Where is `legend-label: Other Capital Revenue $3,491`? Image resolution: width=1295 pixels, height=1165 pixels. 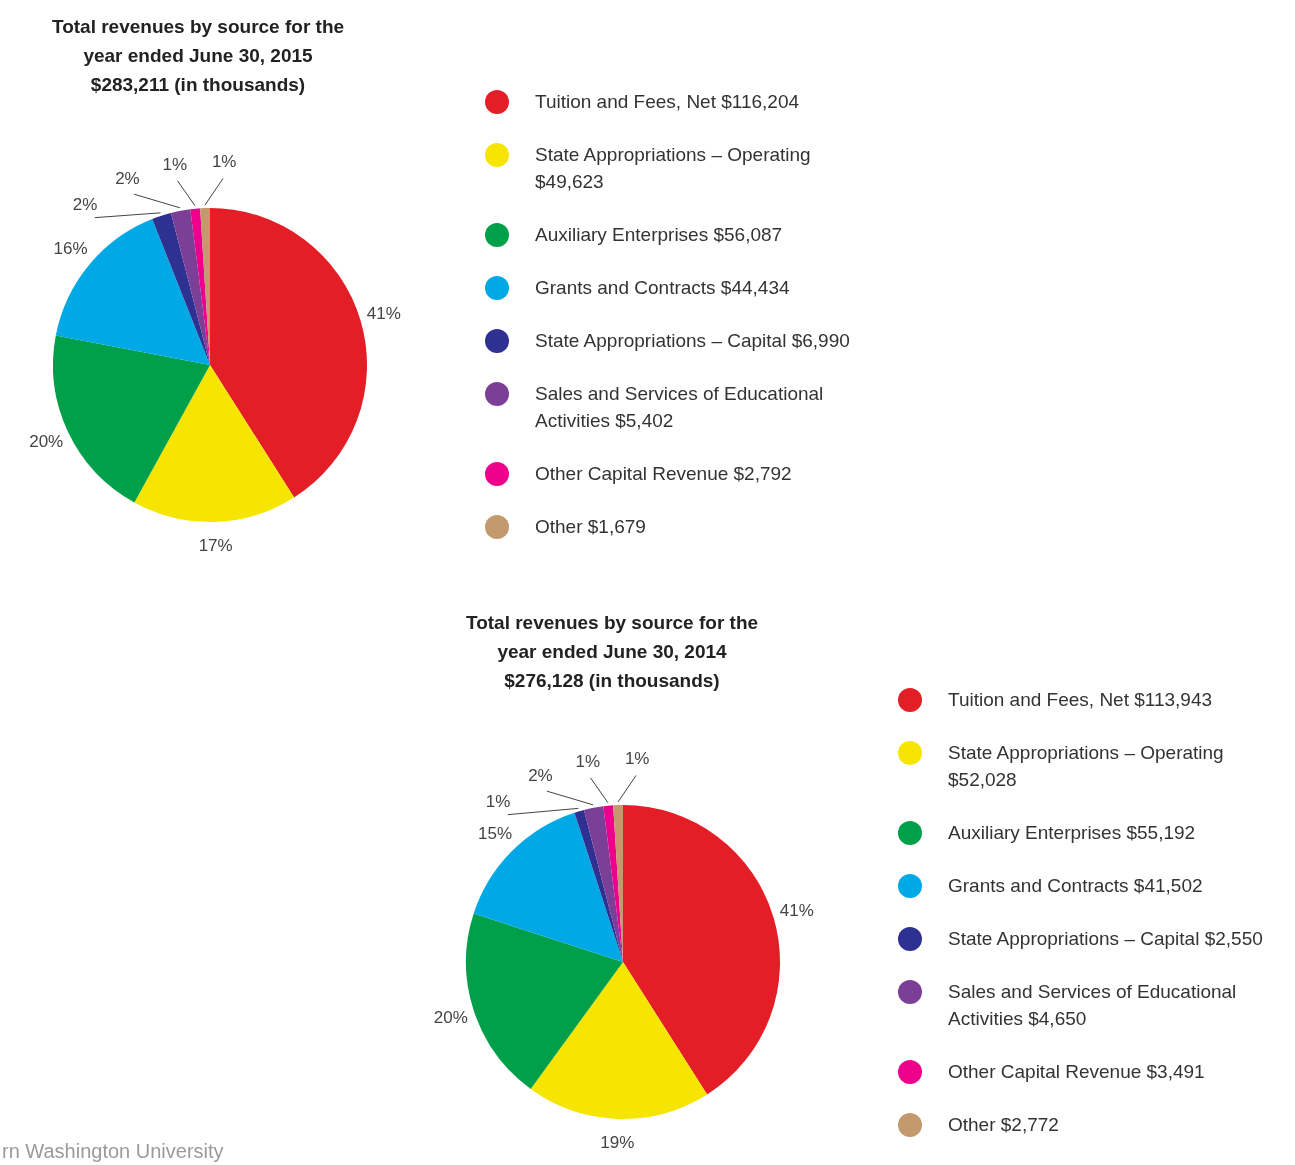 legend-label: Other Capital Revenue $3,491 is located at coordinates (1076, 1072).